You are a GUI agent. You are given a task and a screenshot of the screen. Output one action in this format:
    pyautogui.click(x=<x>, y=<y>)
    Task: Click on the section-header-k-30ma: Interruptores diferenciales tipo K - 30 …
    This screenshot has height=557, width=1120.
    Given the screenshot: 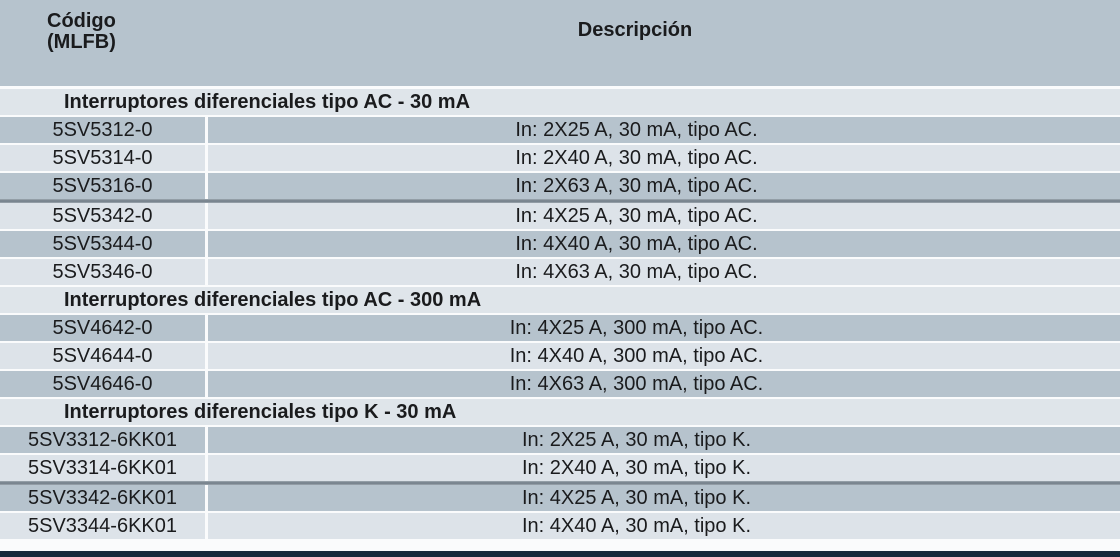 What is the action you would take?
    pyautogui.click(x=560, y=412)
    